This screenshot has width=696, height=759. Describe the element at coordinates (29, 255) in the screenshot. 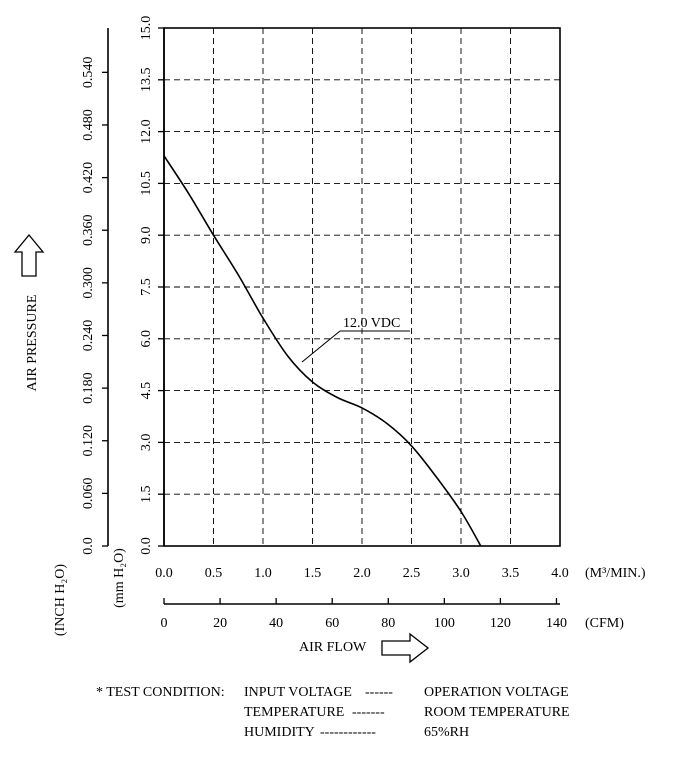

I see `up-arrow-icon` at that location.